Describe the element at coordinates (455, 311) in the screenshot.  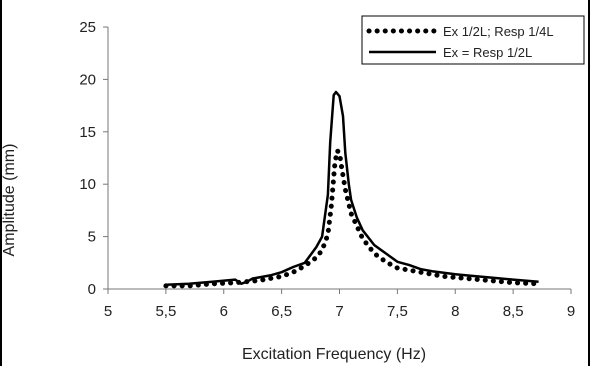
I see `x-tick-label: 8` at that location.